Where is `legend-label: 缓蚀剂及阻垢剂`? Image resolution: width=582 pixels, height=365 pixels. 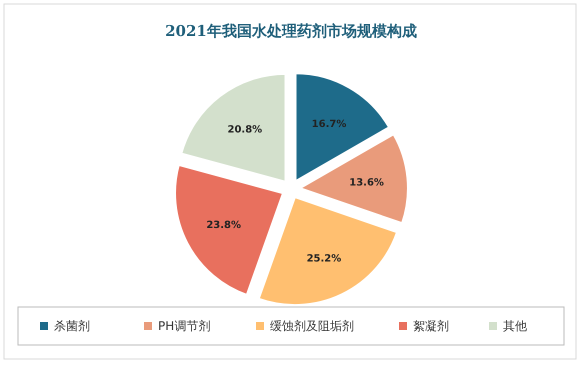
legend-label: 缓蚀剂及阻垢剂 is located at coordinates (312, 326).